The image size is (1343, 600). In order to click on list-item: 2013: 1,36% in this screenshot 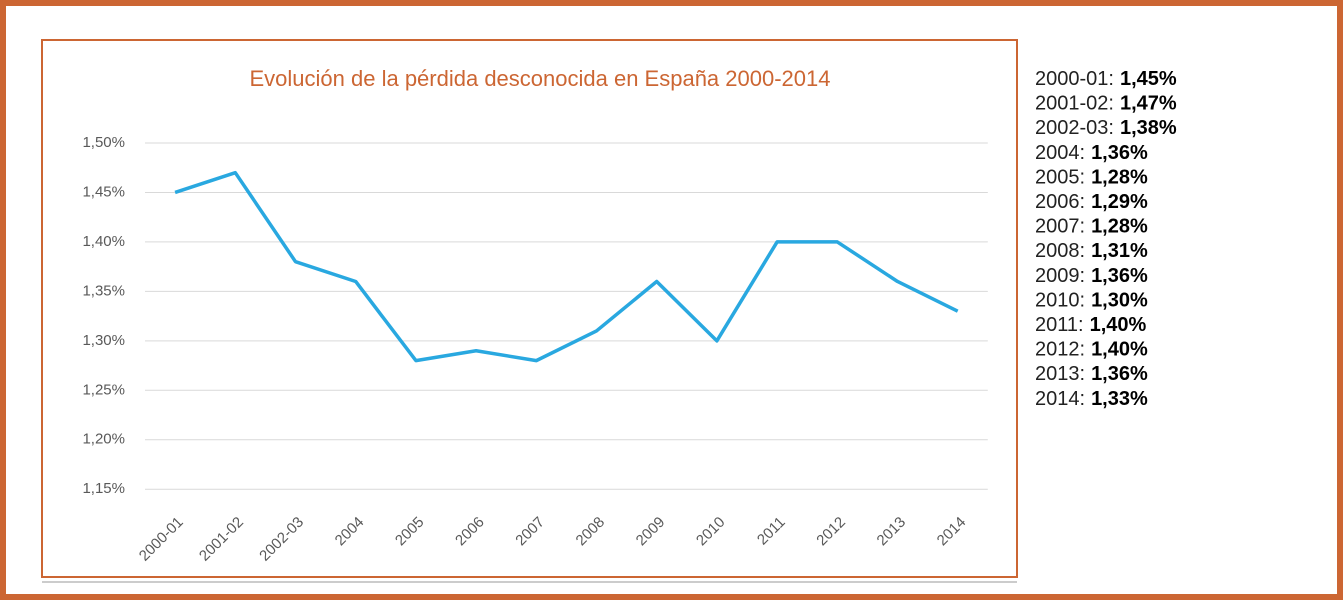, I will do `click(1091, 374)`.